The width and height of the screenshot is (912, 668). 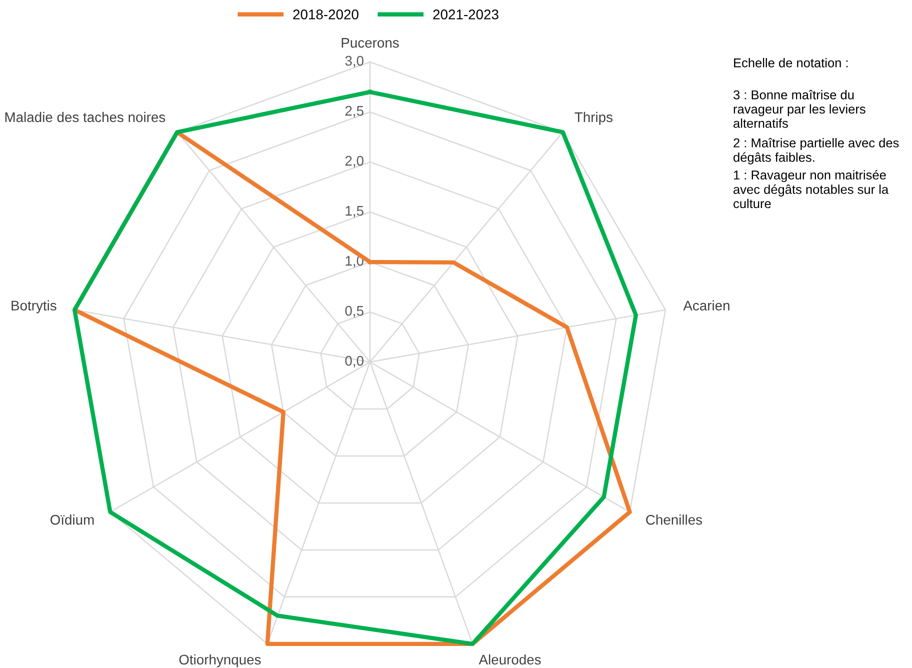 I want to click on spoke-label: Thrips, so click(x=593, y=118).